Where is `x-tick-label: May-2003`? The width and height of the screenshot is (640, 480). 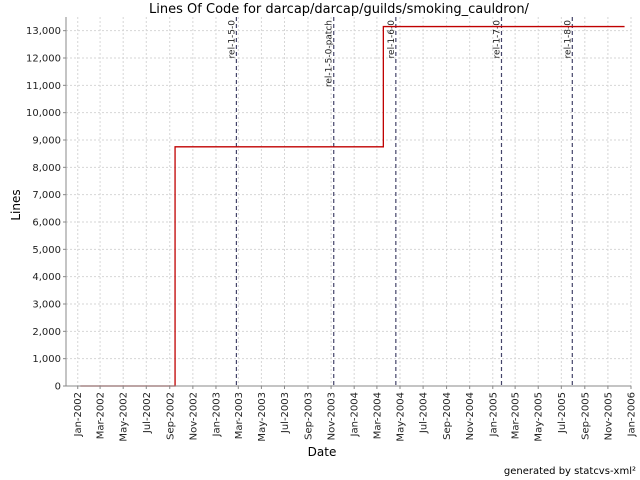 x-tick-label: May-2003 is located at coordinates (262, 417).